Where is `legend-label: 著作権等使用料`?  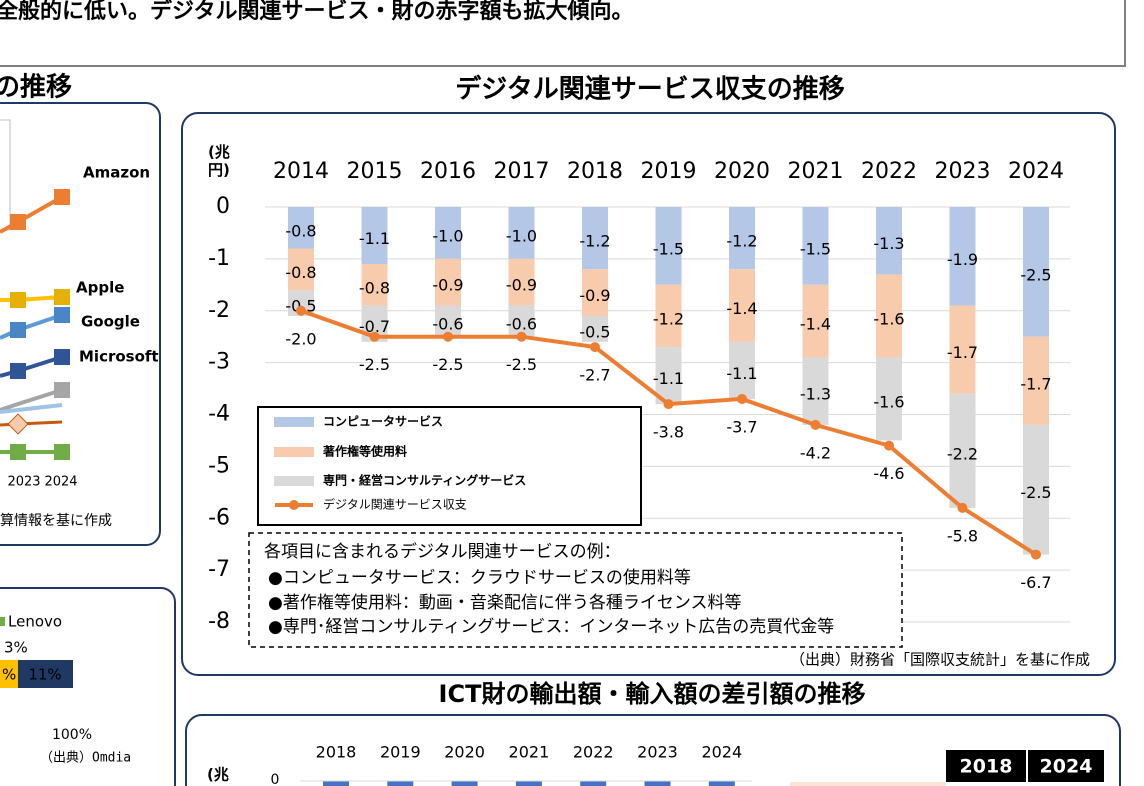 legend-label: 著作権等使用料 is located at coordinates (364, 451).